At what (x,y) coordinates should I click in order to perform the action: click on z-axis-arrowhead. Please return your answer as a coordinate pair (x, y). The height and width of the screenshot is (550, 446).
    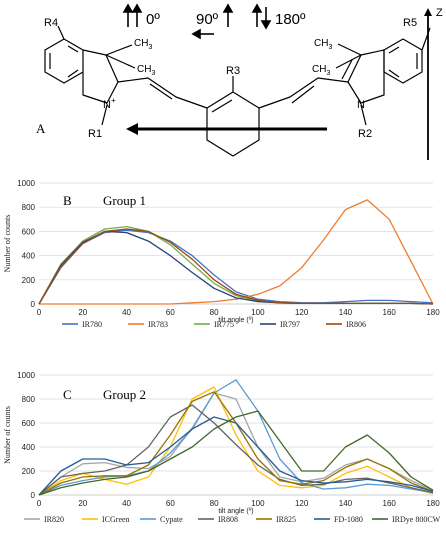
    Looking at the image, I should click on (428, 12).